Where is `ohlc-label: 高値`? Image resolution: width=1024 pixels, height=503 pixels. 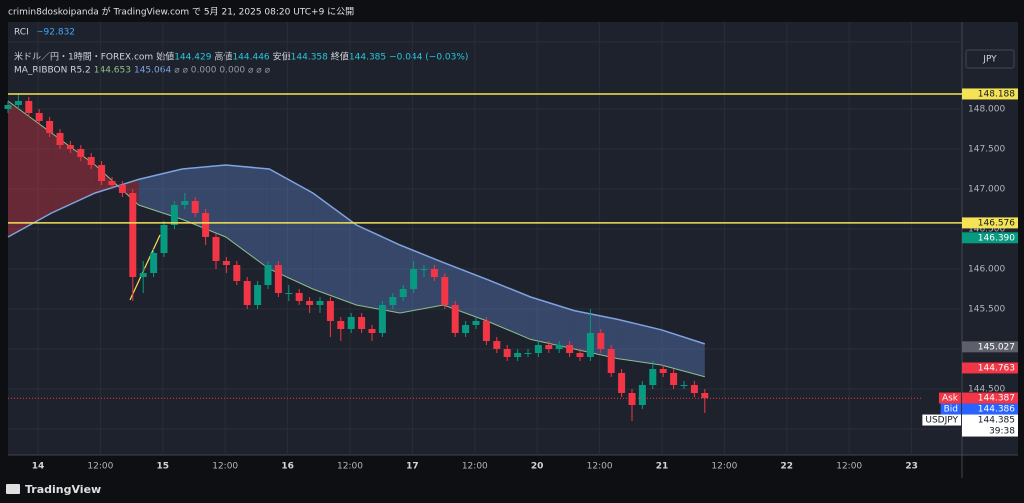
ohlc-label: 高値 is located at coordinates (223, 57).